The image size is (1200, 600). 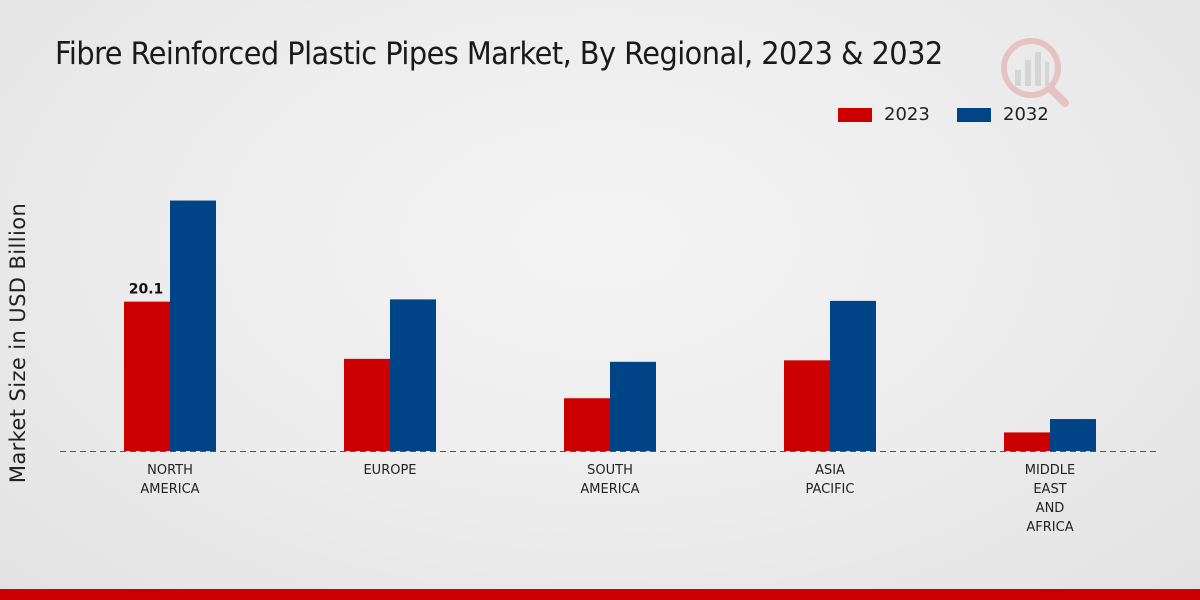 I want to click on data-label-0: 20.1, so click(x=146, y=290).